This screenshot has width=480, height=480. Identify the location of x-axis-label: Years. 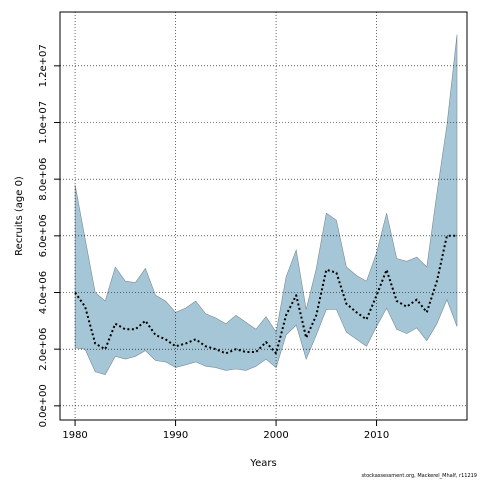
(262, 463).